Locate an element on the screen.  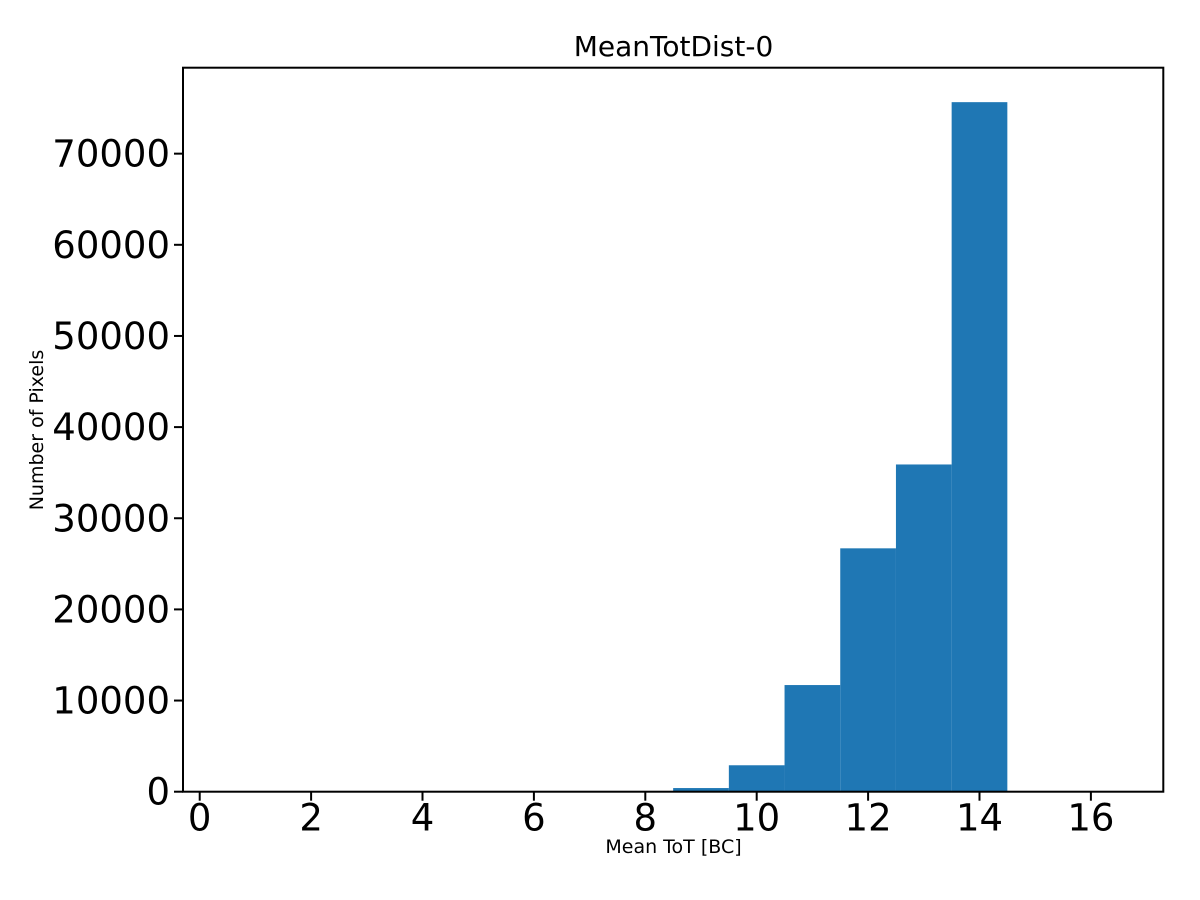
y-tick-label: 50000 is located at coordinates (111, 336).